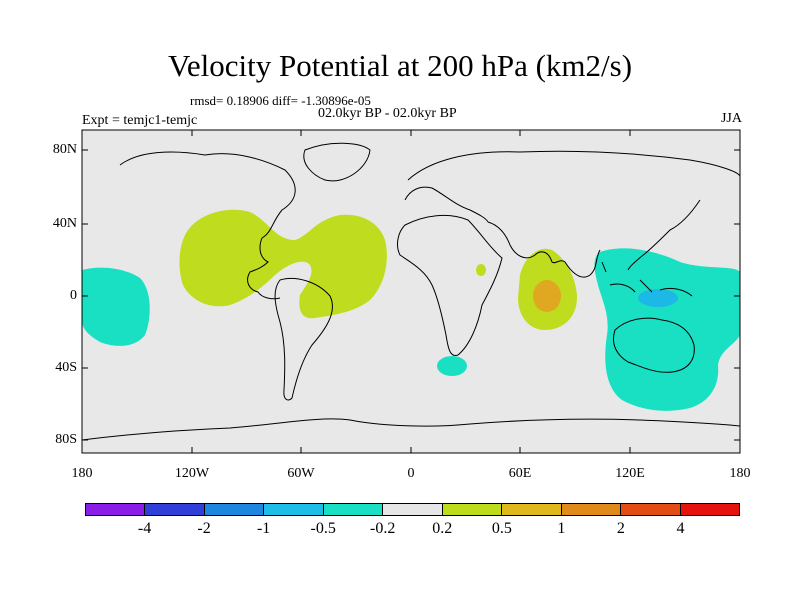 This screenshot has height=600, width=800. Describe the element at coordinates (411, 473) in the screenshot. I see `lon-tick-label: 0` at that location.